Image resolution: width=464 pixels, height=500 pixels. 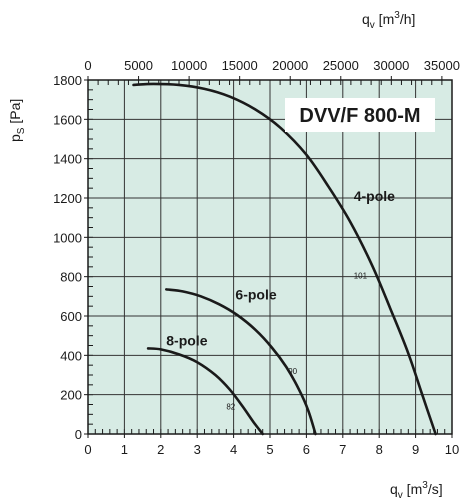 What do you see at coordinates (233, 449) in the screenshot?
I see `x-tick-label: 4` at bounding box center [233, 449].